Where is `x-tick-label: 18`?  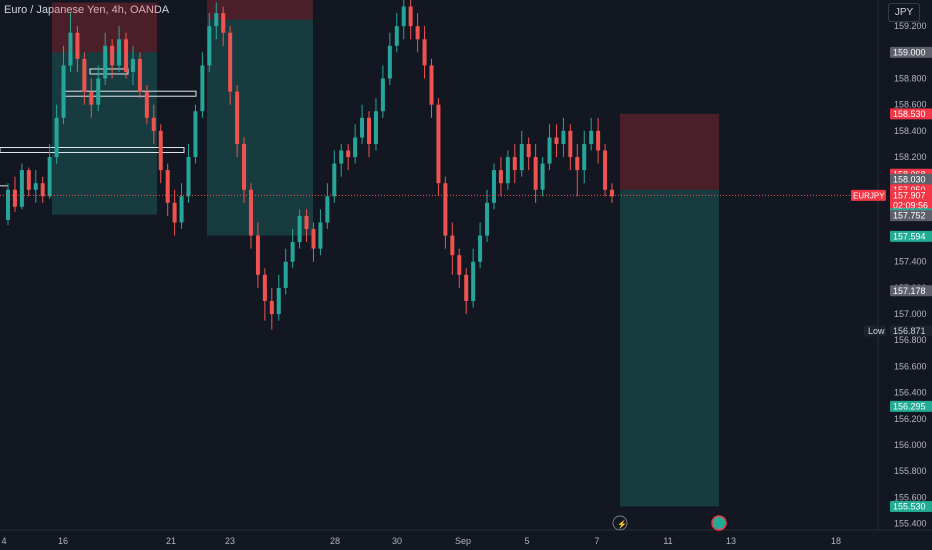 x-tick-label: 18 is located at coordinates (836, 541).